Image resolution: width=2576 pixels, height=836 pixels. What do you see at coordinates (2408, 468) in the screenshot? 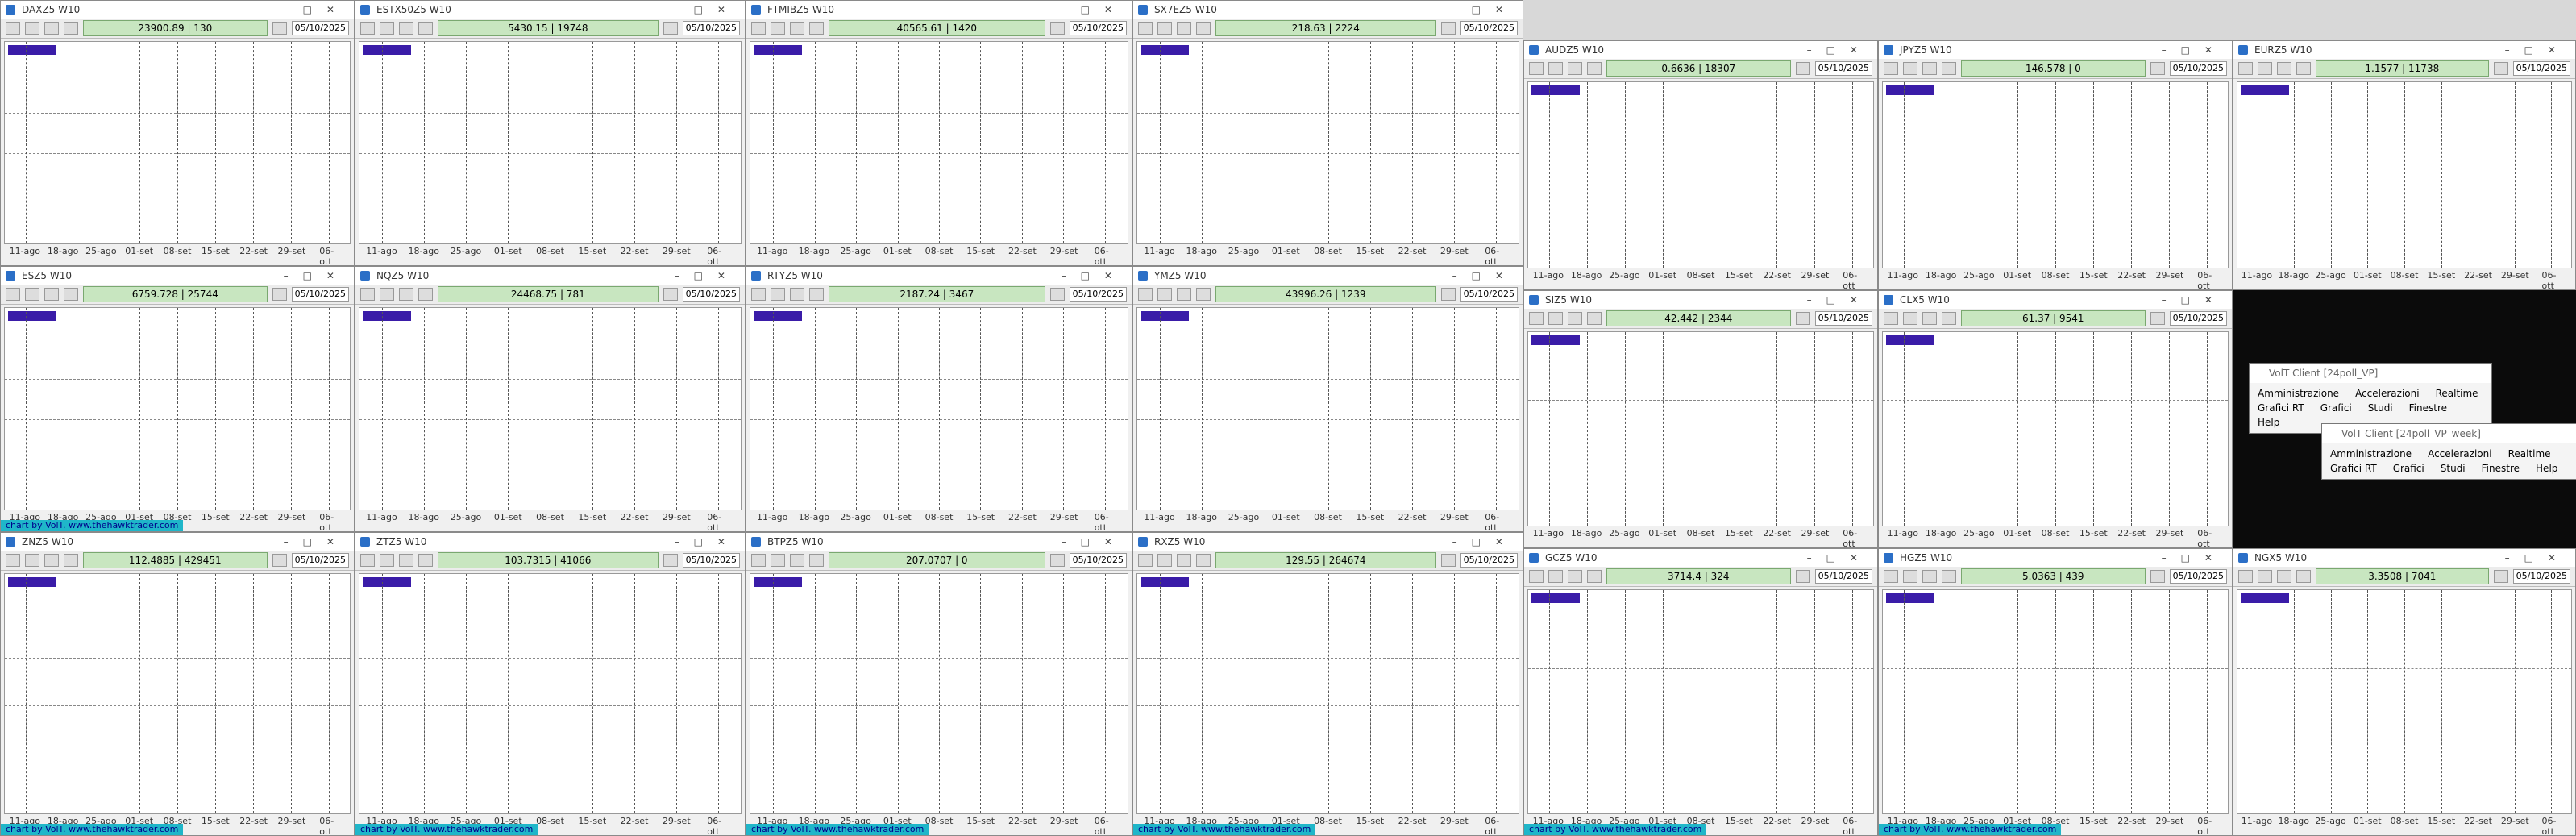
I see `menu-item: Grafici` at bounding box center [2408, 468].